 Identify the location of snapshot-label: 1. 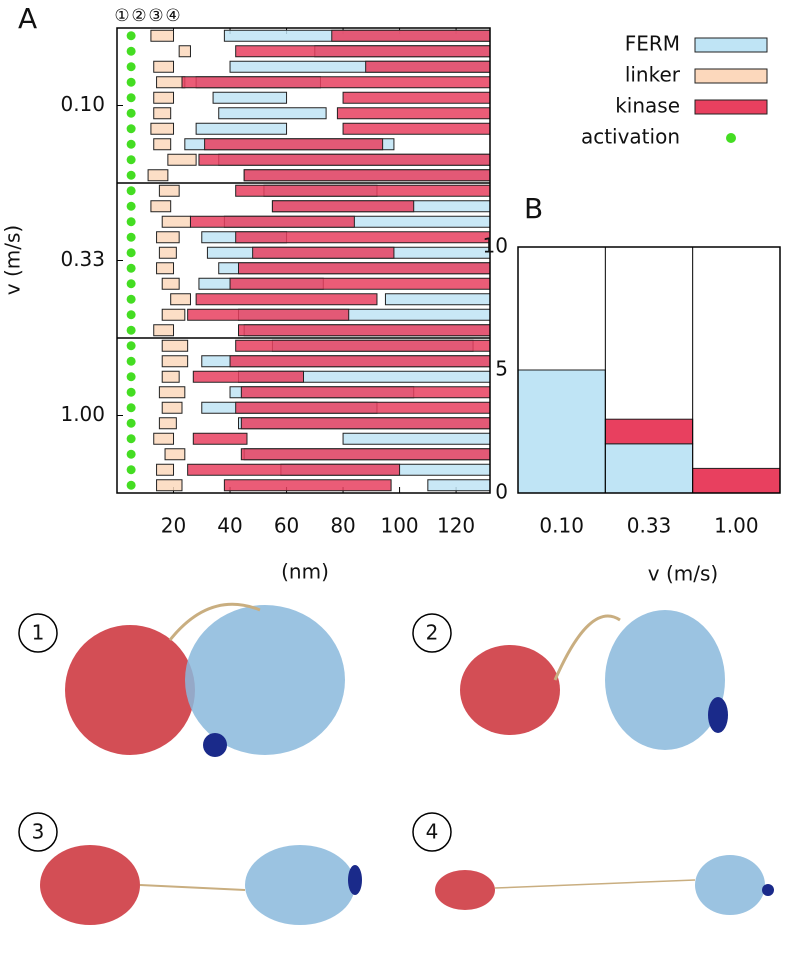
(38, 633).